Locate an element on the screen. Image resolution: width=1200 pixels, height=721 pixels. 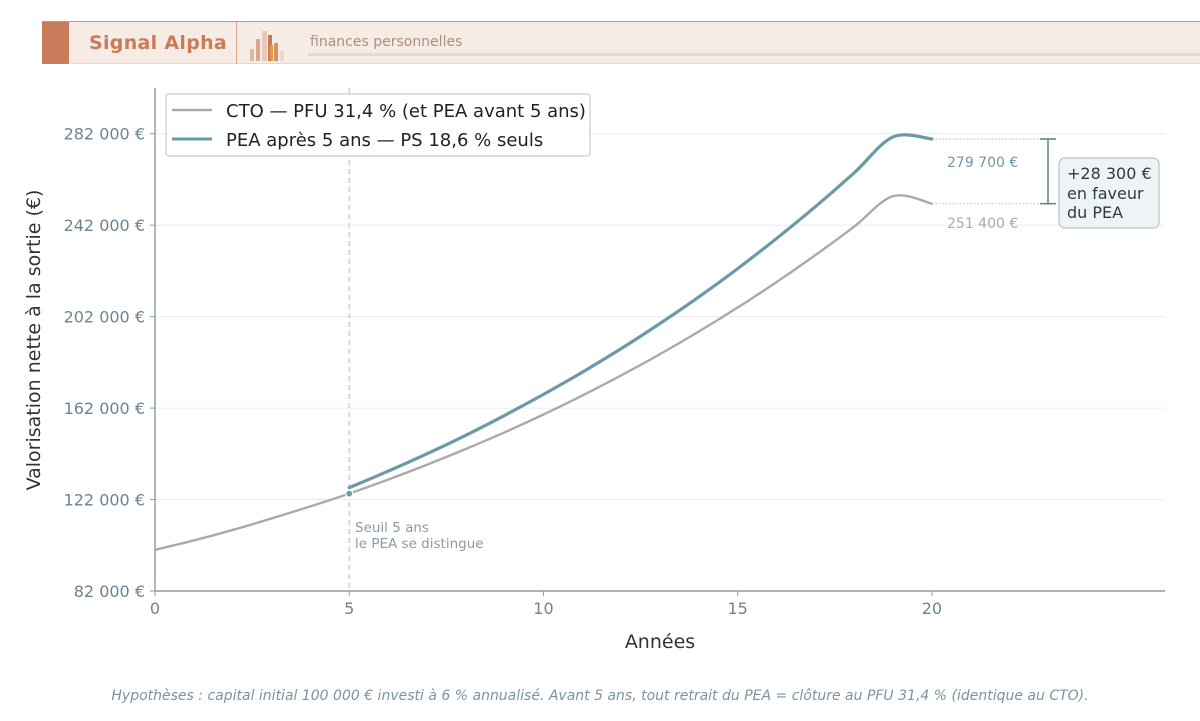
legend-label-cto: CTO — PFU 31,4 % (et PEA avant 5 ans) is located at coordinates (406, 111).